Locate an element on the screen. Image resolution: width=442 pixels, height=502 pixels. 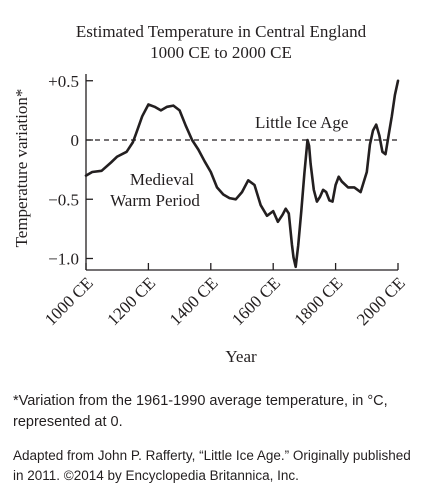
y-tick-label: −0.5 is located at coordinates (63, 199).